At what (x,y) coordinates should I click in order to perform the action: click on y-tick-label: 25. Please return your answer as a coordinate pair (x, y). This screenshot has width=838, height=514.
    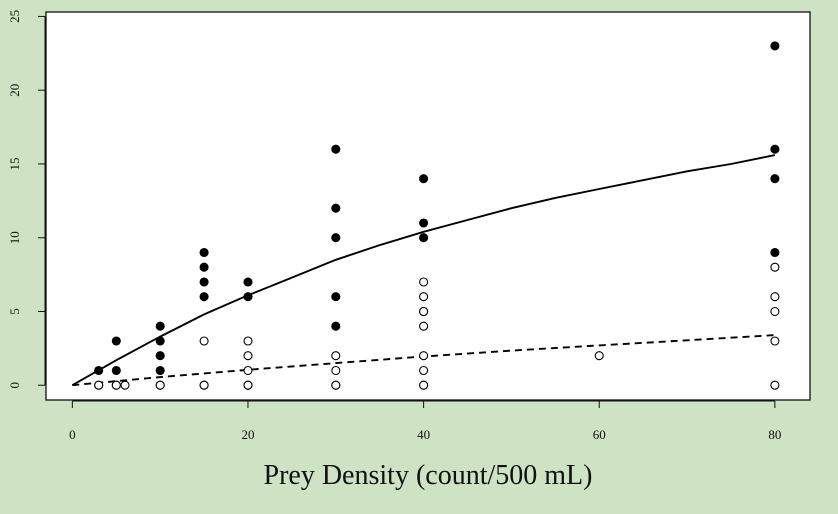
    Looking at the image, I should click on (14, 16).